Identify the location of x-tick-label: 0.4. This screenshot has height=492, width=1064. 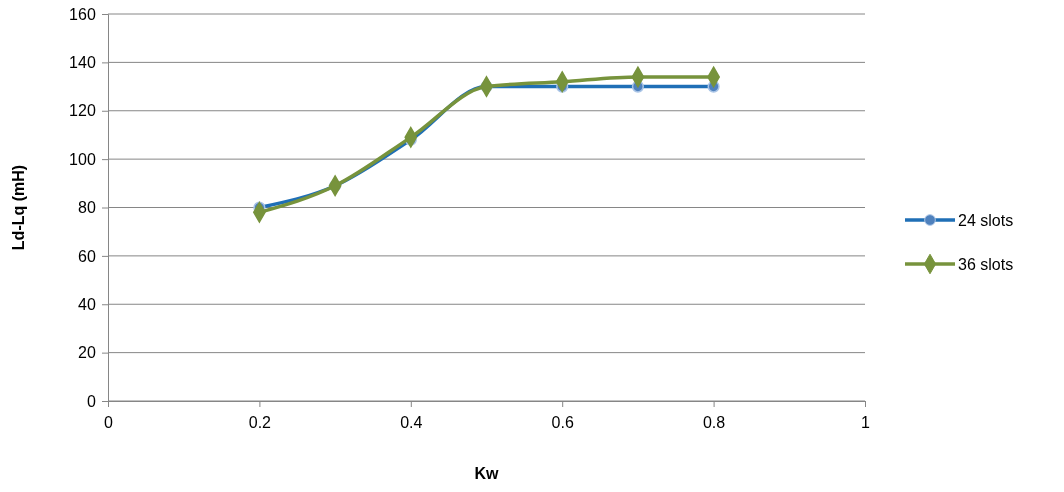
(411, 422).